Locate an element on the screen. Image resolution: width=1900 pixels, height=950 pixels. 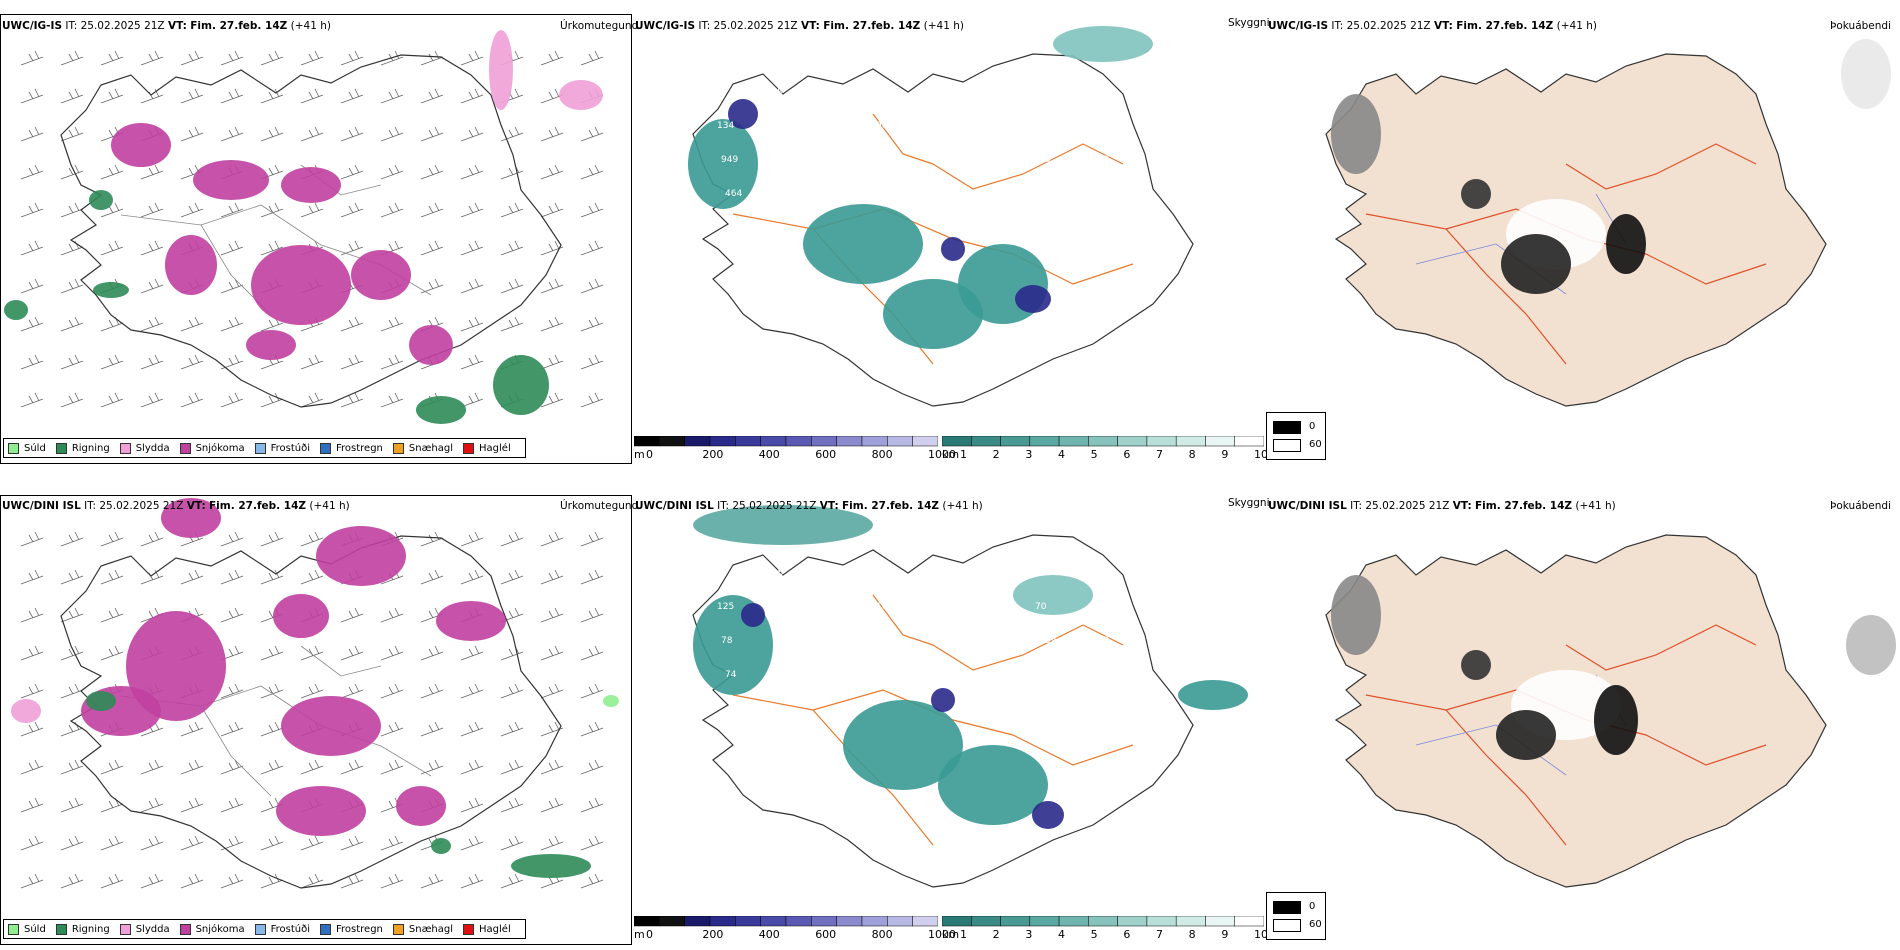
colorbar-tick: 600 is located at coordinates (826, 934).